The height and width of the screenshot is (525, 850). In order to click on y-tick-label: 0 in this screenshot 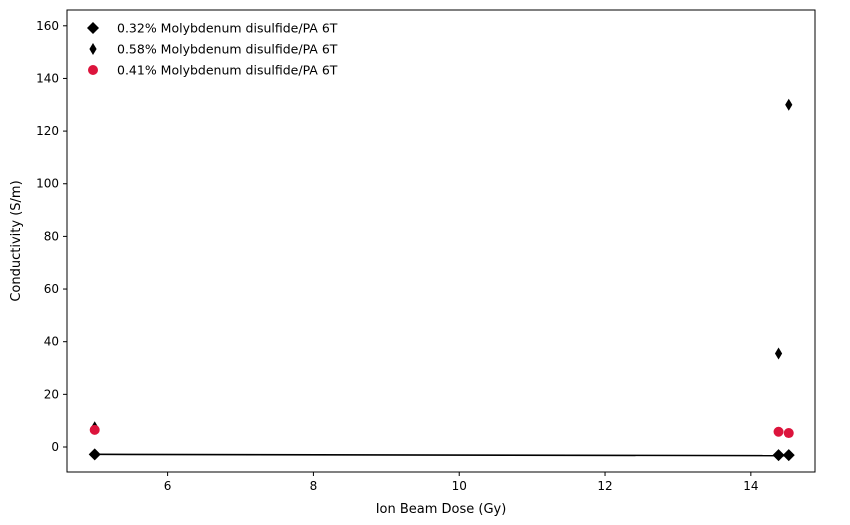, I will do `click(55, 447)`.